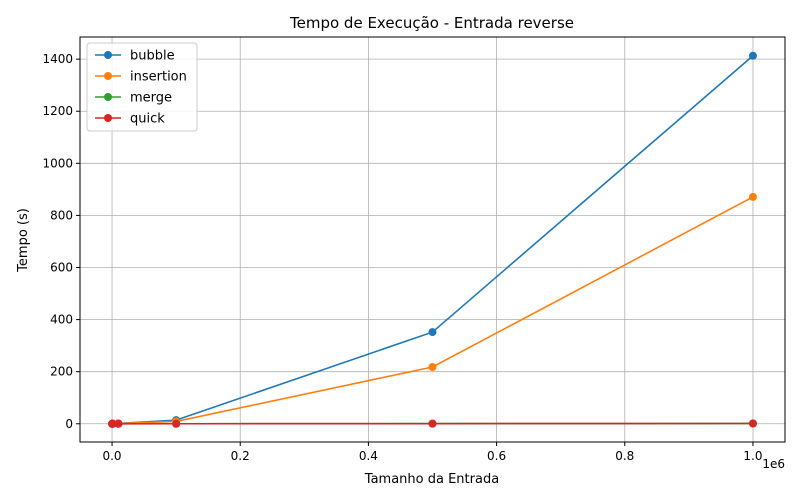 This screenshot has height=500, width=800. What do you see at coordinates (752, 456) in the screenshot?
I see `x-tick-label: 1.0` at bounding box center [752, 456].